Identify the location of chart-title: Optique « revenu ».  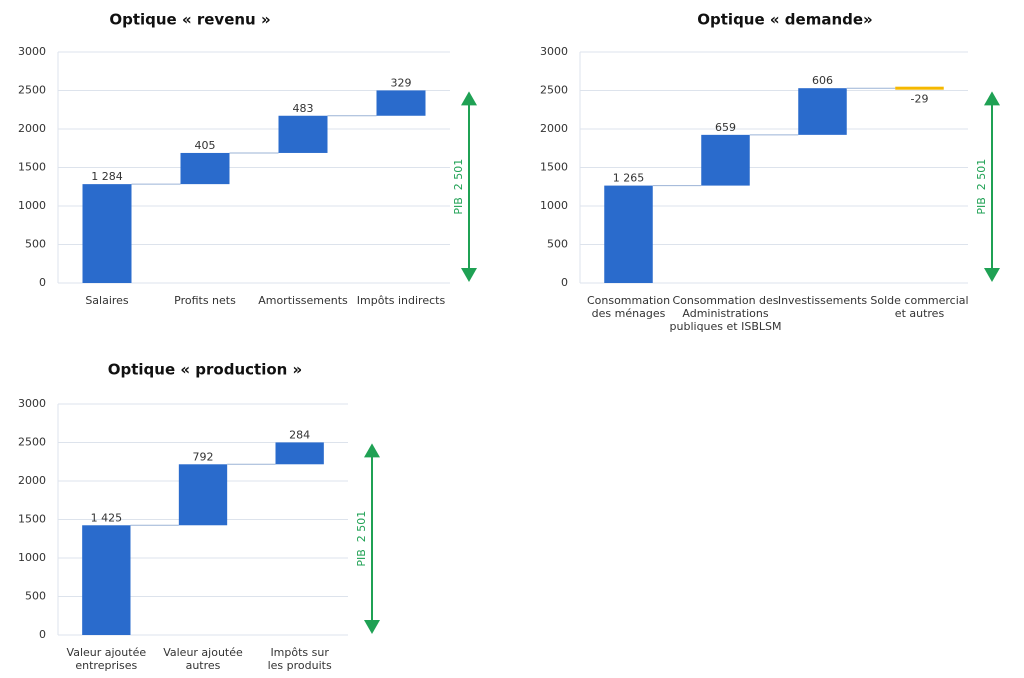
(189, 20).